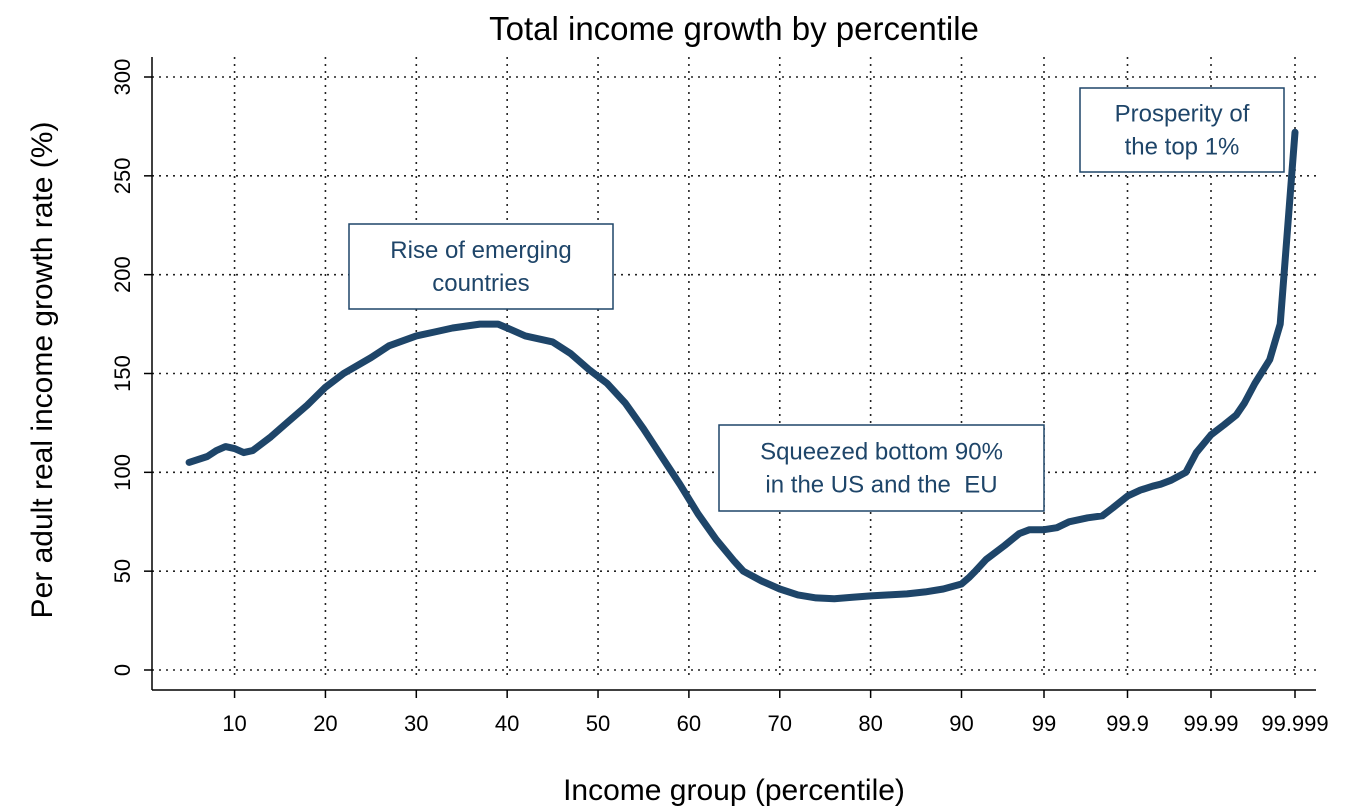 This screenshot has height=806, width=1362. I want to click on y-ticks: 0 50 100 150 200 250 300, so click(131, 367).